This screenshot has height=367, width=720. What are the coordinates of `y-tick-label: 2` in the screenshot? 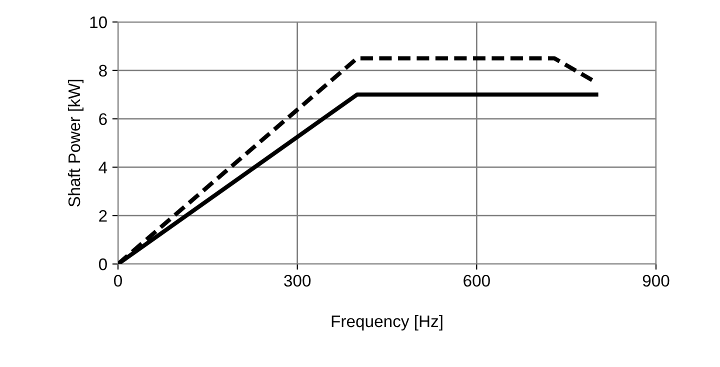 It's located at (103, 216).